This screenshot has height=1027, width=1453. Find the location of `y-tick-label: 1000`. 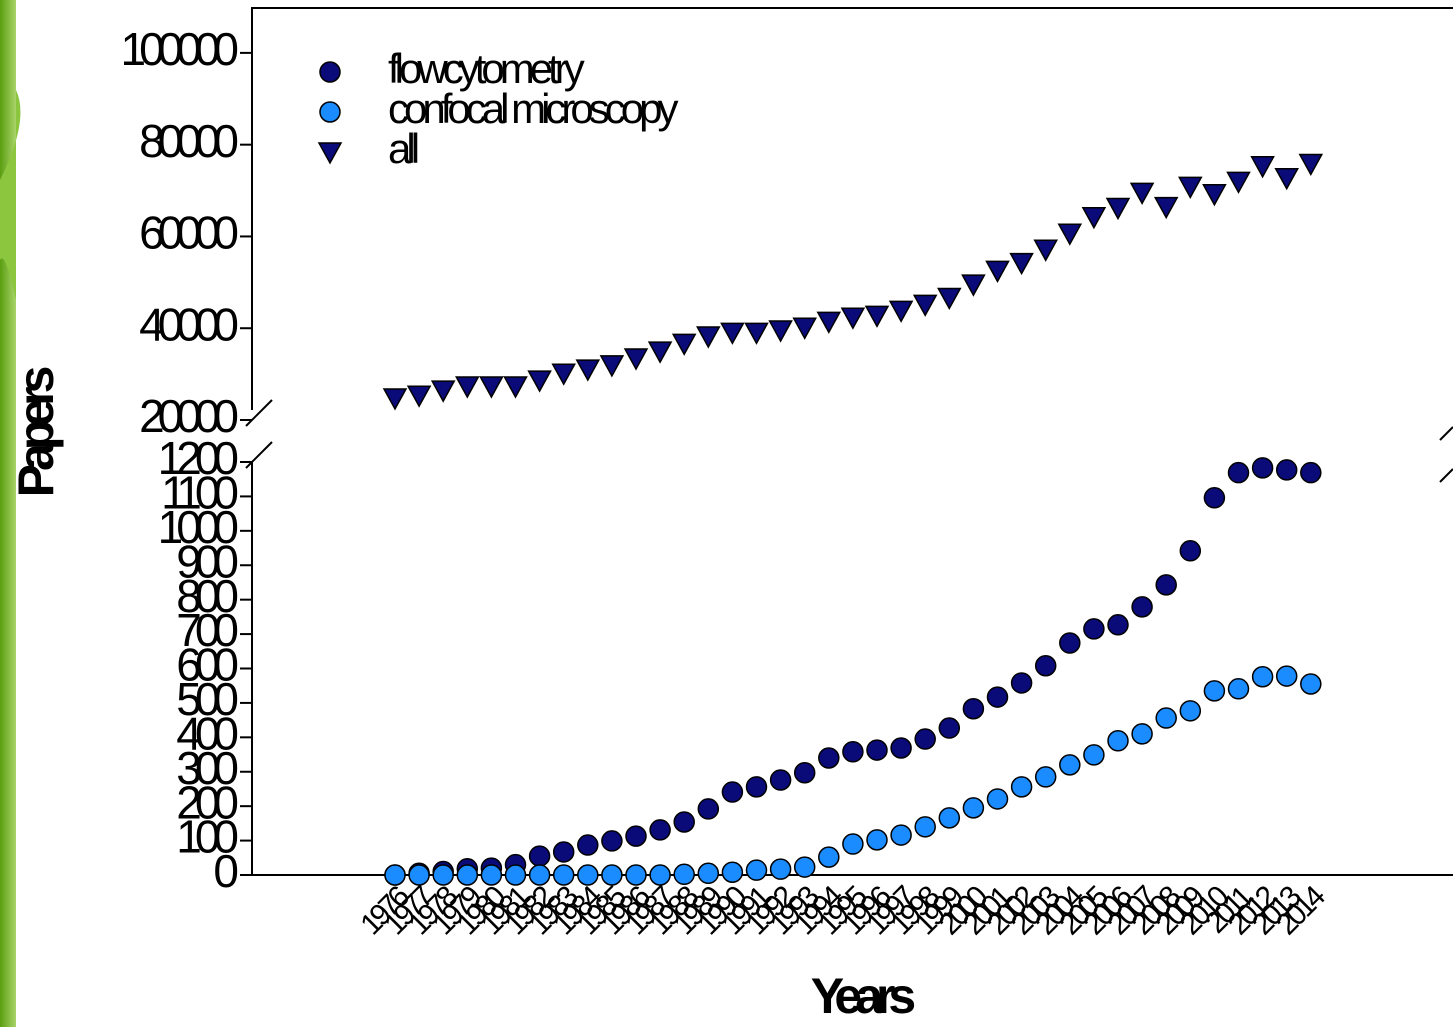

y-tick-label: 1000 is located at coordinates (198, 527).